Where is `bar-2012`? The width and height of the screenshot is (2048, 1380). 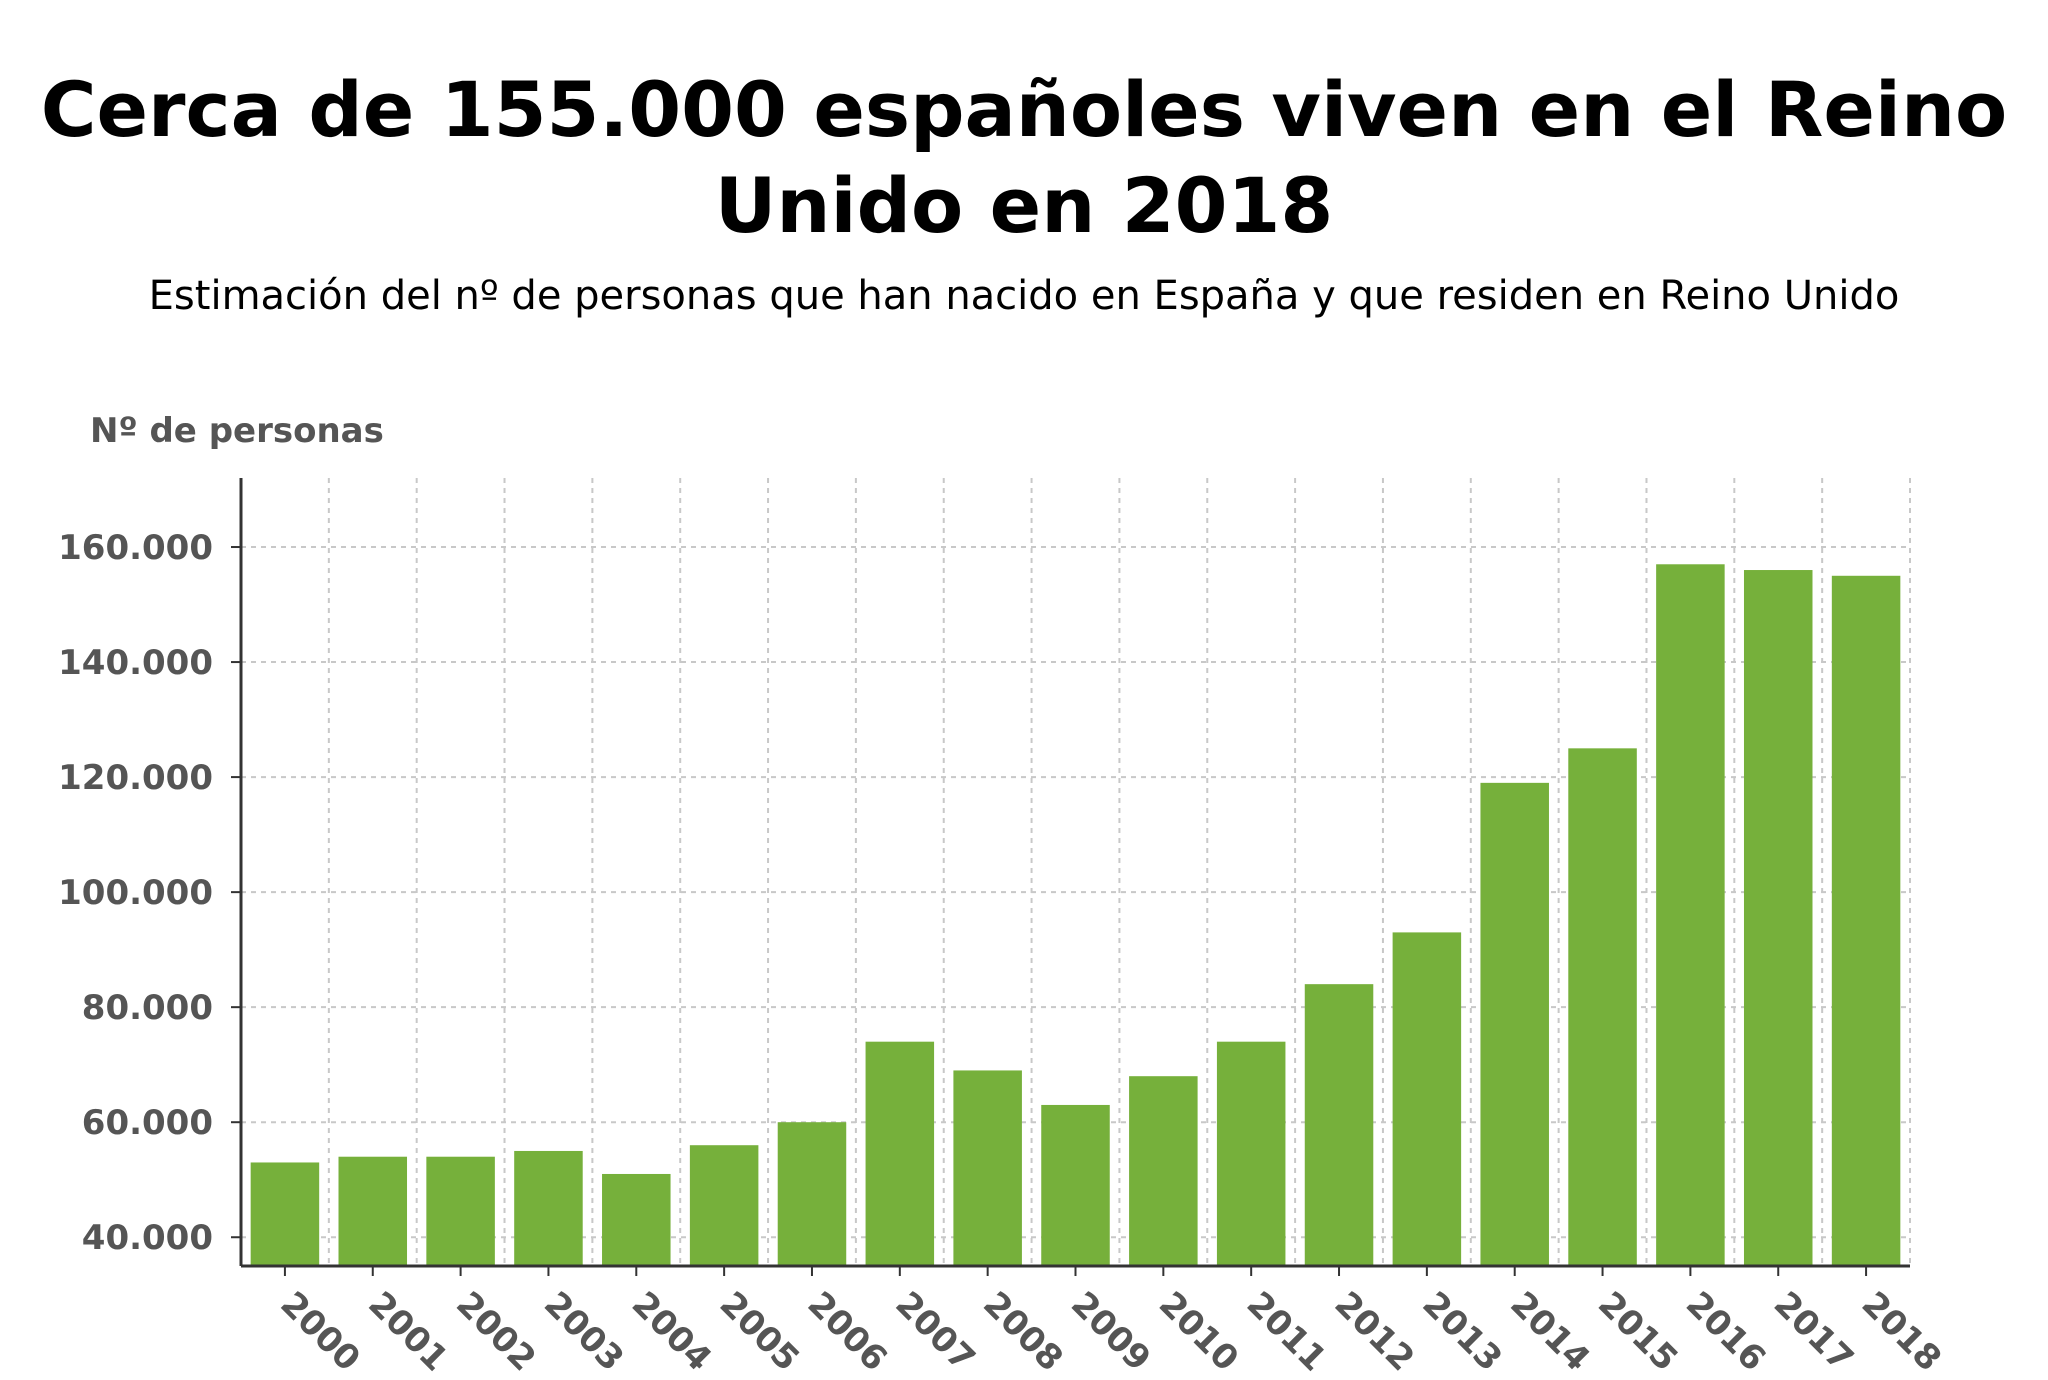
bar-2012 is located at coordinates (1339, 1125).